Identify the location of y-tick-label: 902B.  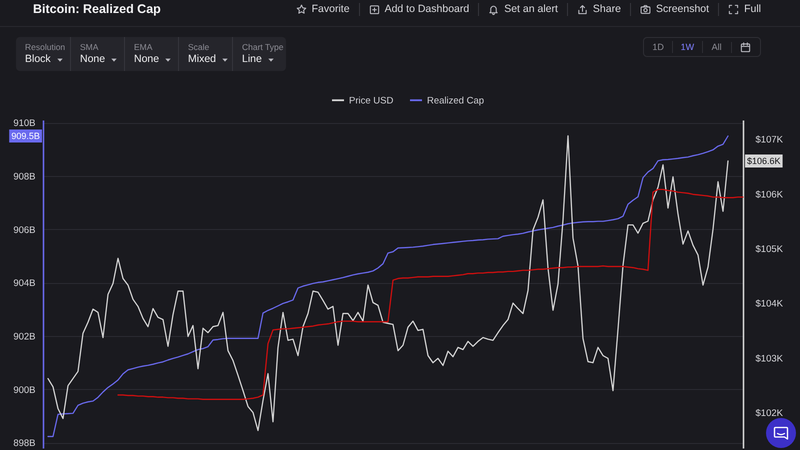
(24, 337).